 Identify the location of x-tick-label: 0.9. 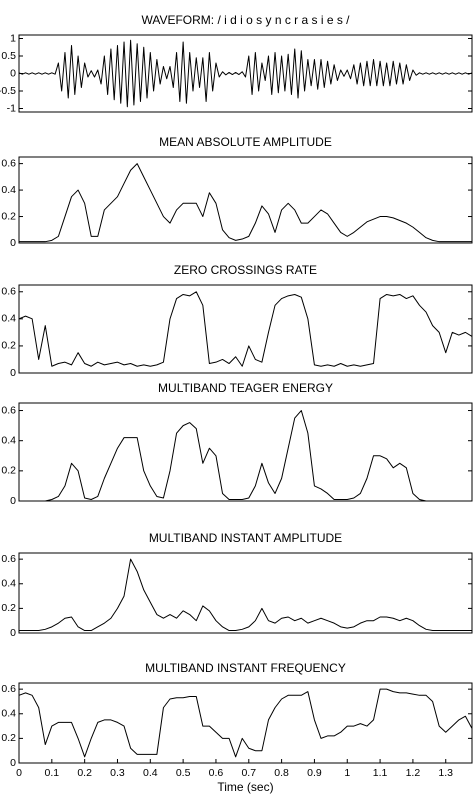
(314, 773).